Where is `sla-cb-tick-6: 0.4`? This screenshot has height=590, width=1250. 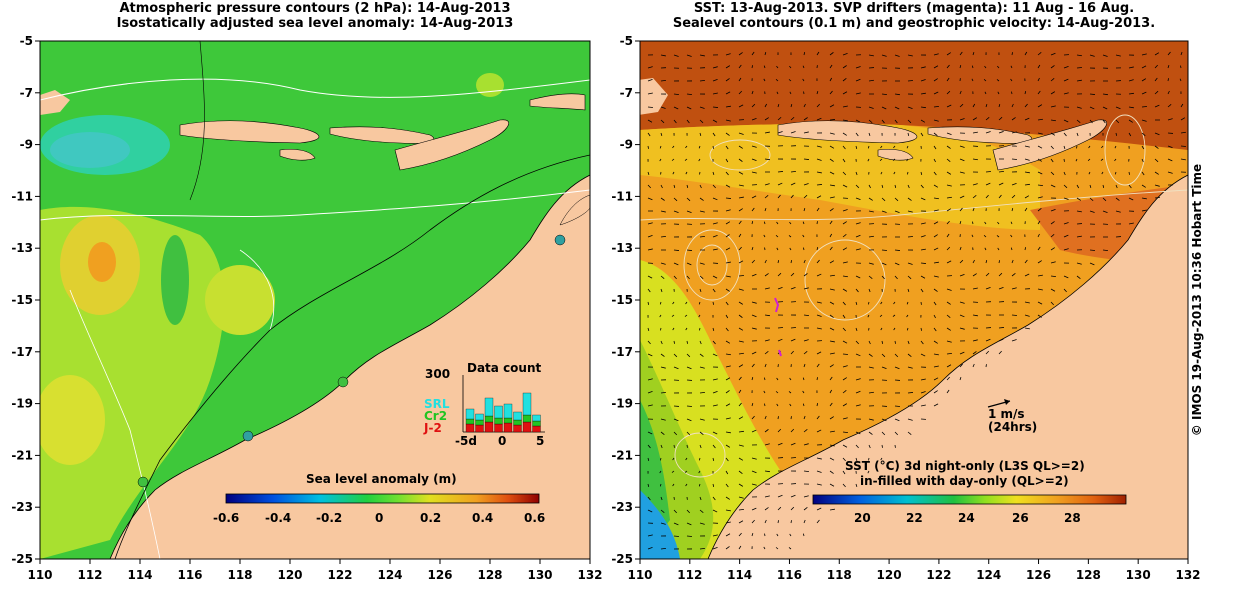 sla-cb-tick-6: 0.4 is located at coordinates (482, 518).